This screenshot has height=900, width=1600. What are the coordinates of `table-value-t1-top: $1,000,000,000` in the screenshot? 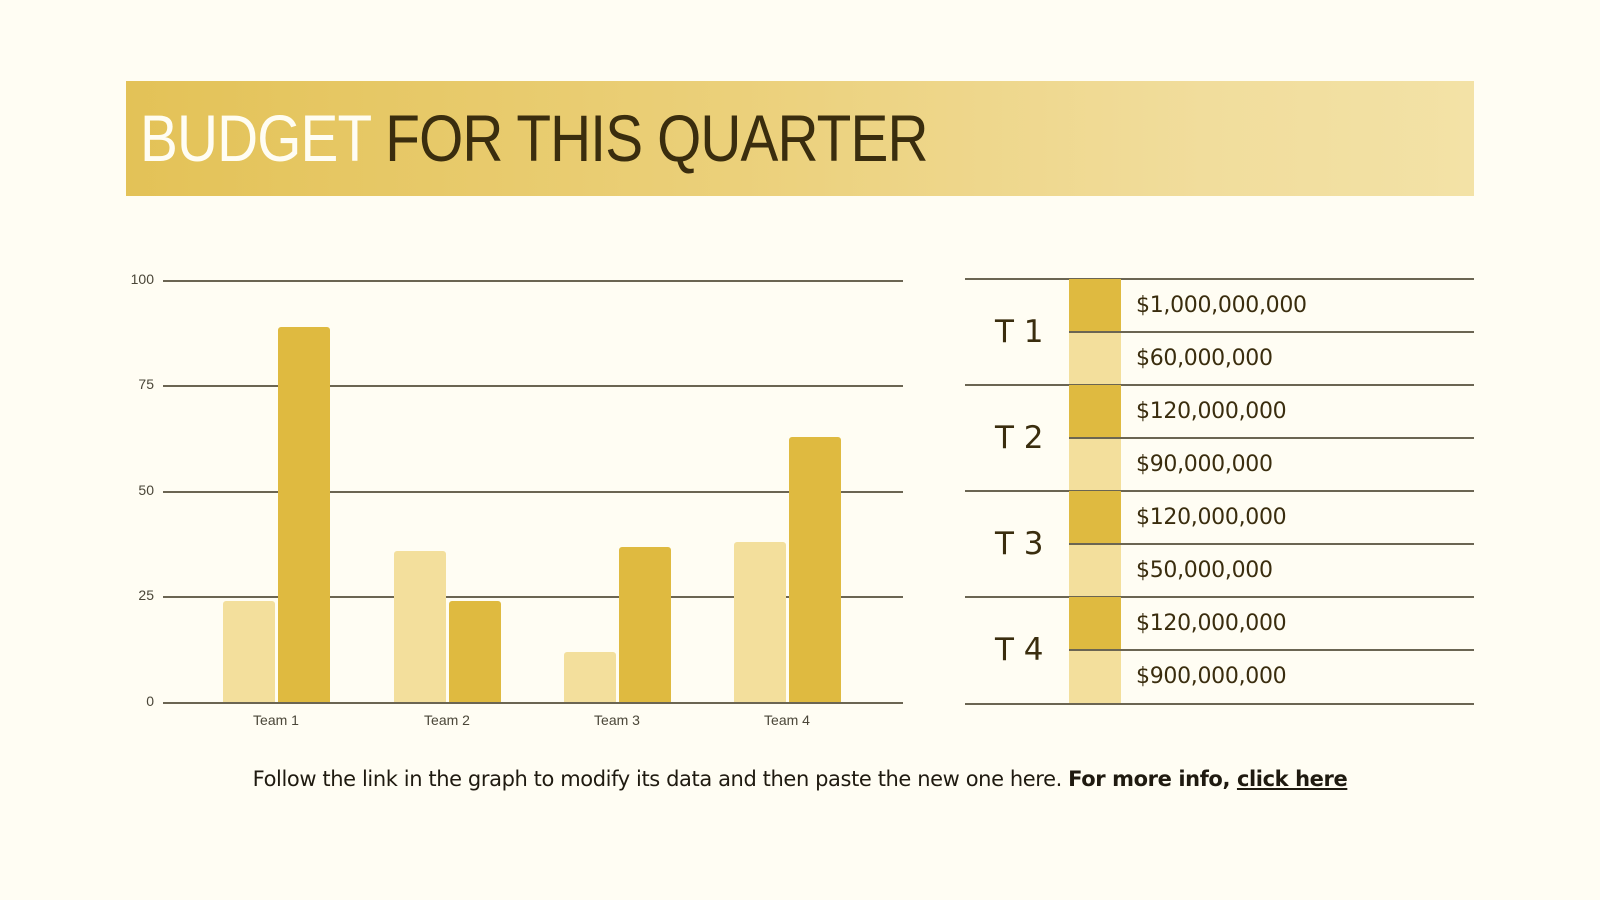 It's located at (1221, 305).